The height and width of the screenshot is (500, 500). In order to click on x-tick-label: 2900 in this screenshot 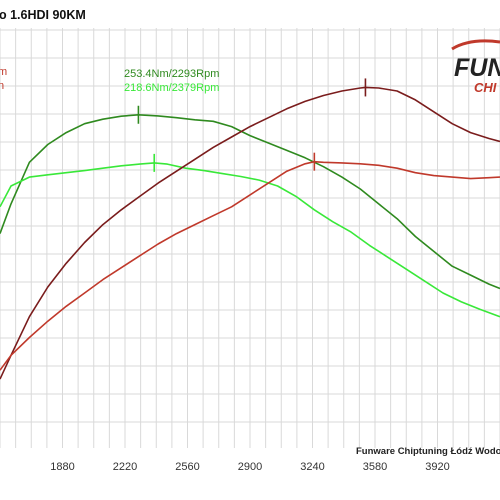, I will do `click(250, 467)`.